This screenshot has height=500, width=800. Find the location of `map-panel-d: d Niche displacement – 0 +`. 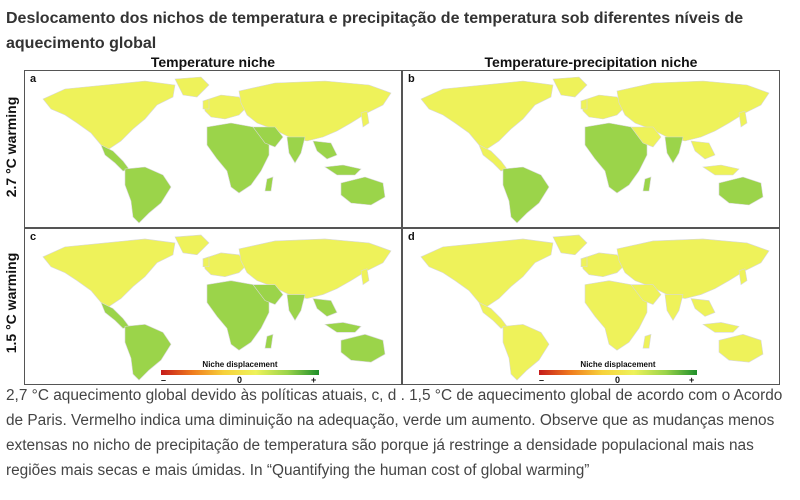

map-panel-d: d Niche displacement – 0 + is located at coordinates (591, 306).